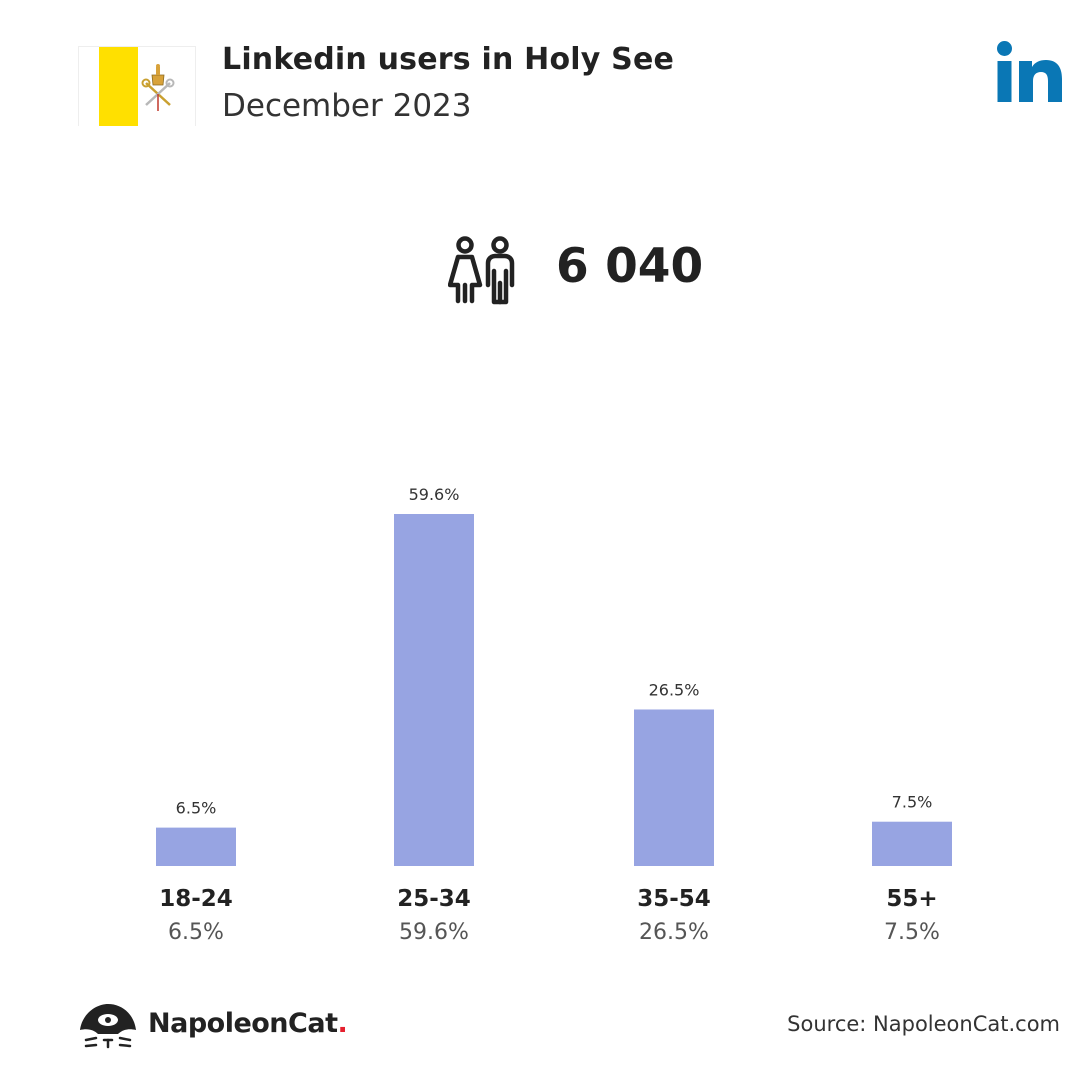 This screenshot has height=1080, width=1080. Describe the element at coordinates (448, 59) in the screenshot. I see `page-title: Linkedin users in Holy See` at that location.